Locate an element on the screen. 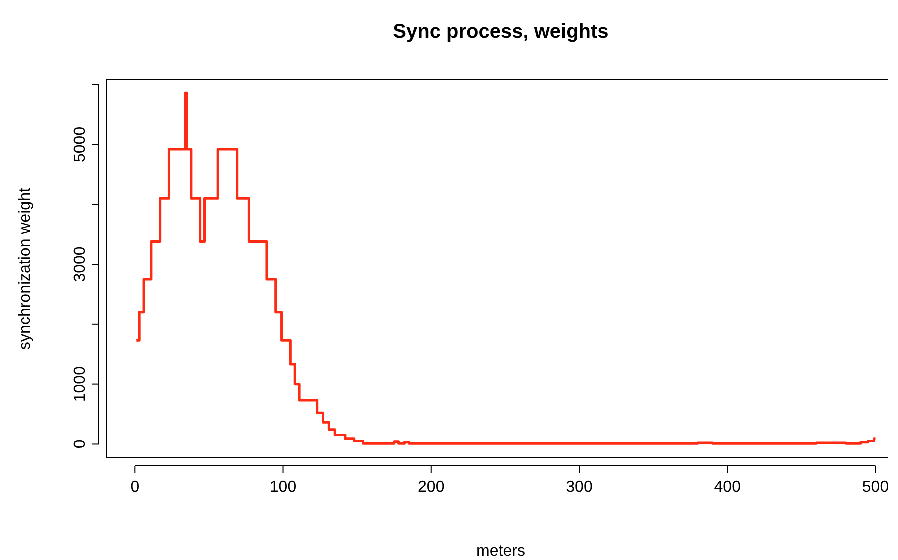 The height and width of the screenshot is (560, 898). chart-title: Sync process, weights is located at coordinates (501, 32).